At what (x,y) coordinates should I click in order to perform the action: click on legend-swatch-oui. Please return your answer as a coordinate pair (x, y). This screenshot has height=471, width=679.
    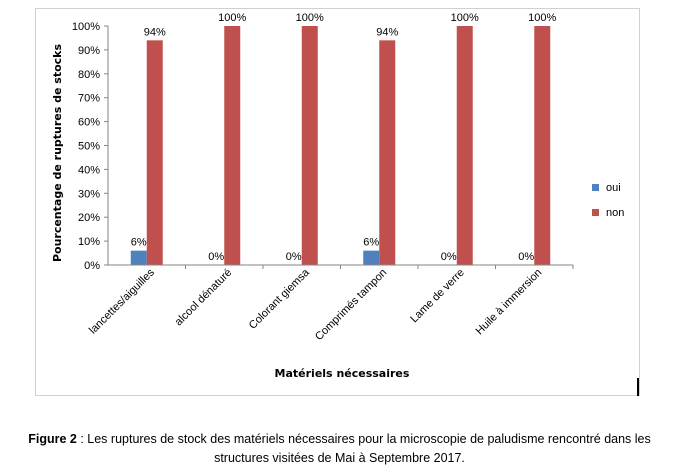
    Looking at the image, I should click on (595, 187).